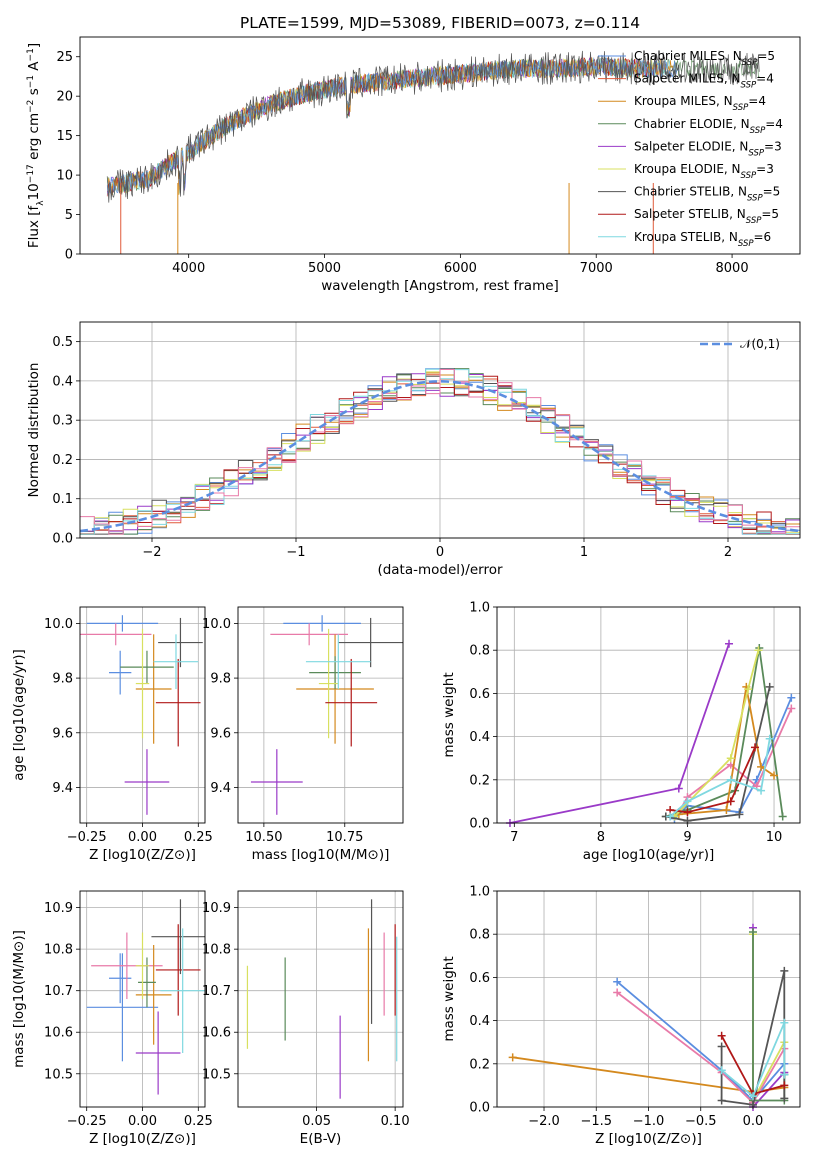  Describe the element at coordinates (188, 268) in the screenshot. I see `x-tick-label: 4000` at that location.